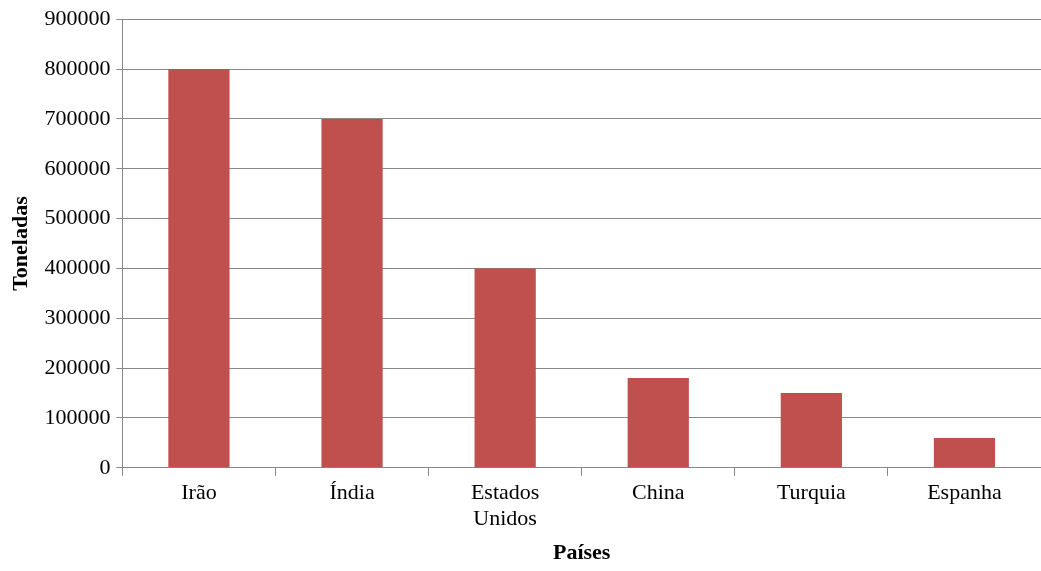  Describe the element at coordinates (77, 217) in the screenshot. I see `y-tick-label: 500000` at that location.